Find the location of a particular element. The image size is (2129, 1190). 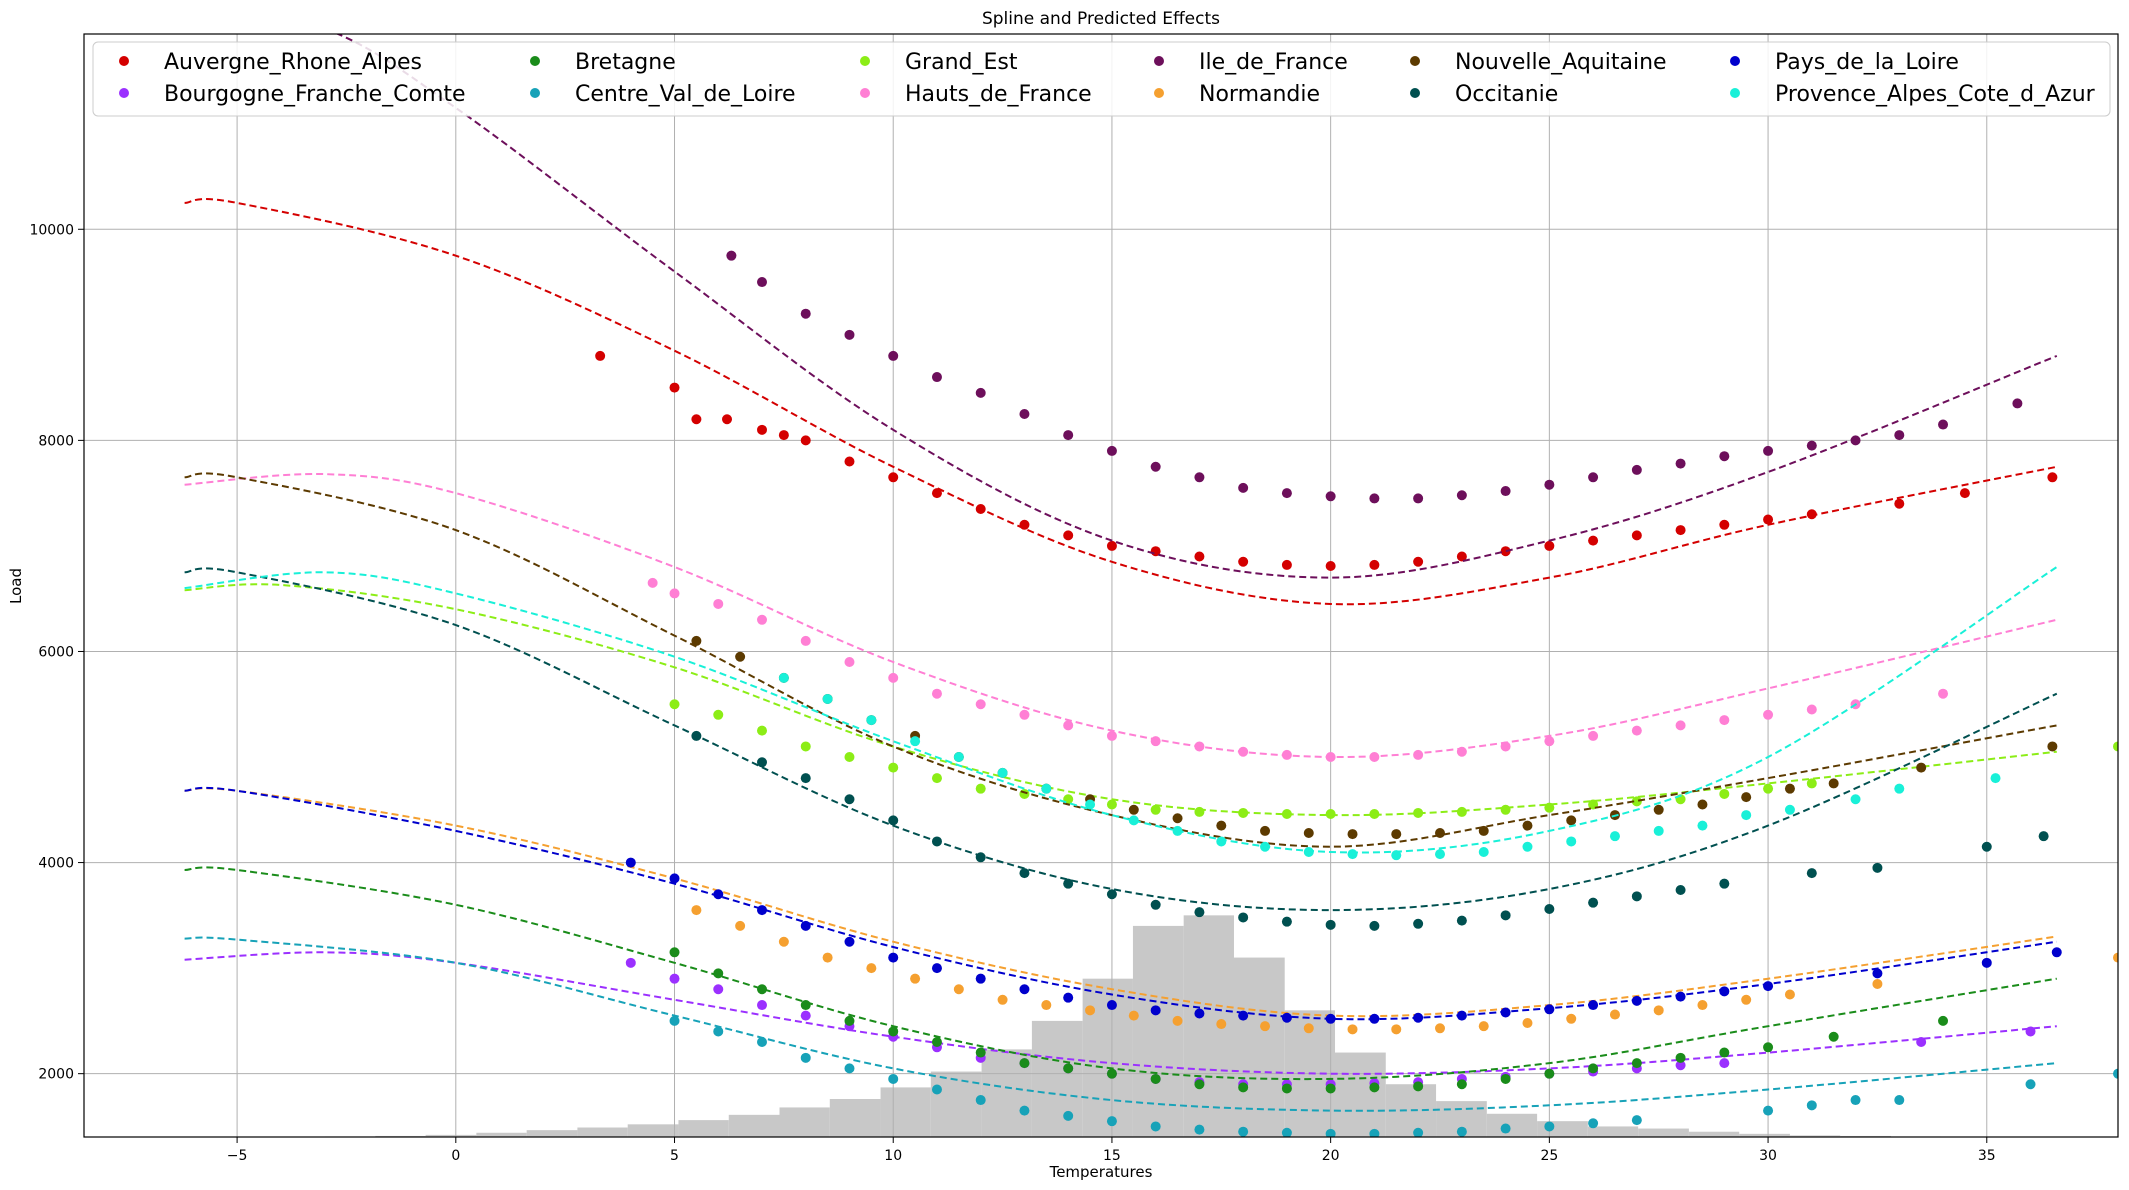

x-tick-label: 25 is located at coordinates (1549, 1156).